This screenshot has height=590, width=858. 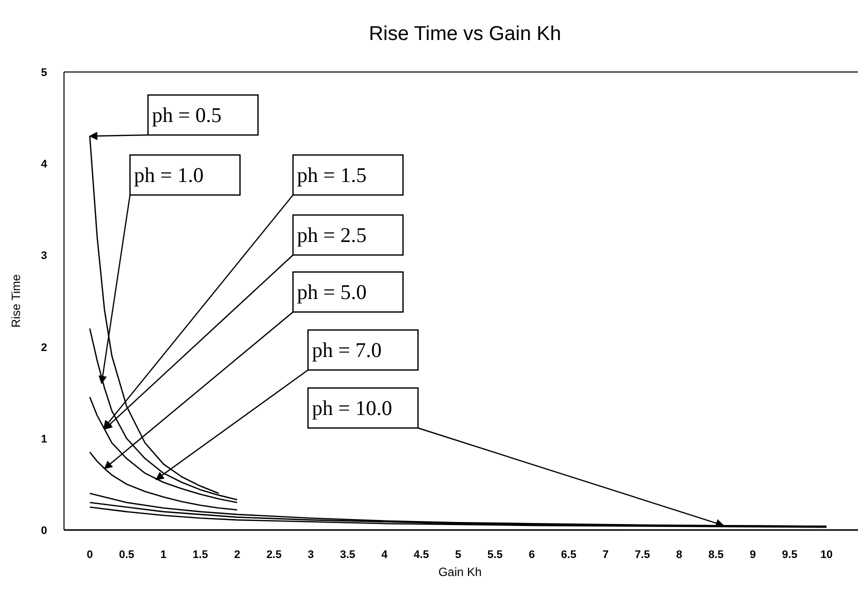 What do you see at coordinates (642, 555) in the screenshot?
I see `x-tick-label: 7.5` at bounding box center [642, 555].